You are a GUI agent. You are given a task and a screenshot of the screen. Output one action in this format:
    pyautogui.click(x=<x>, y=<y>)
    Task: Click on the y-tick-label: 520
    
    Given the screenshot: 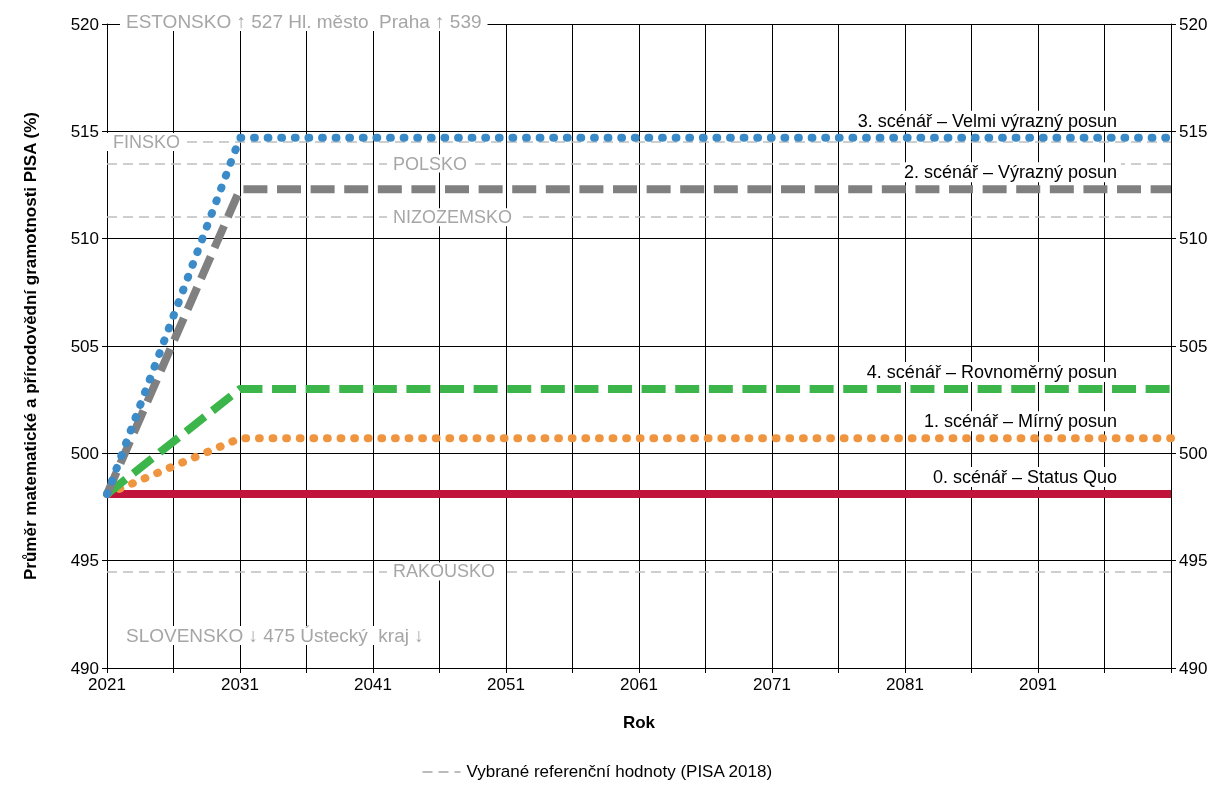 What is the action you would take?
    pyautogui.click(x=84, y=24)
    